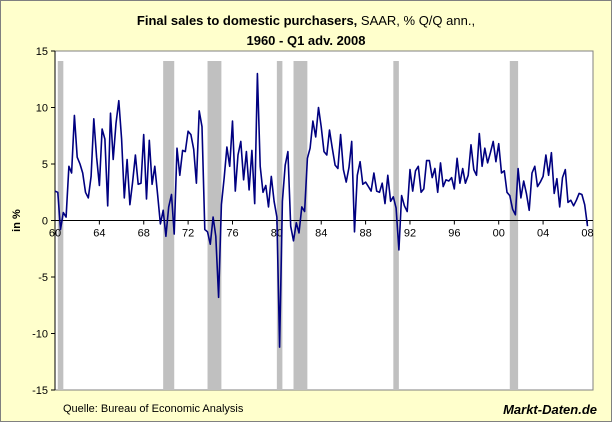 This screenshot has height=422, width=612. Describe the element at coordinates (416, 20) in the screenshot. I see `chart-title-suffix: SAAR, % Q/Q ann.,` at that location.